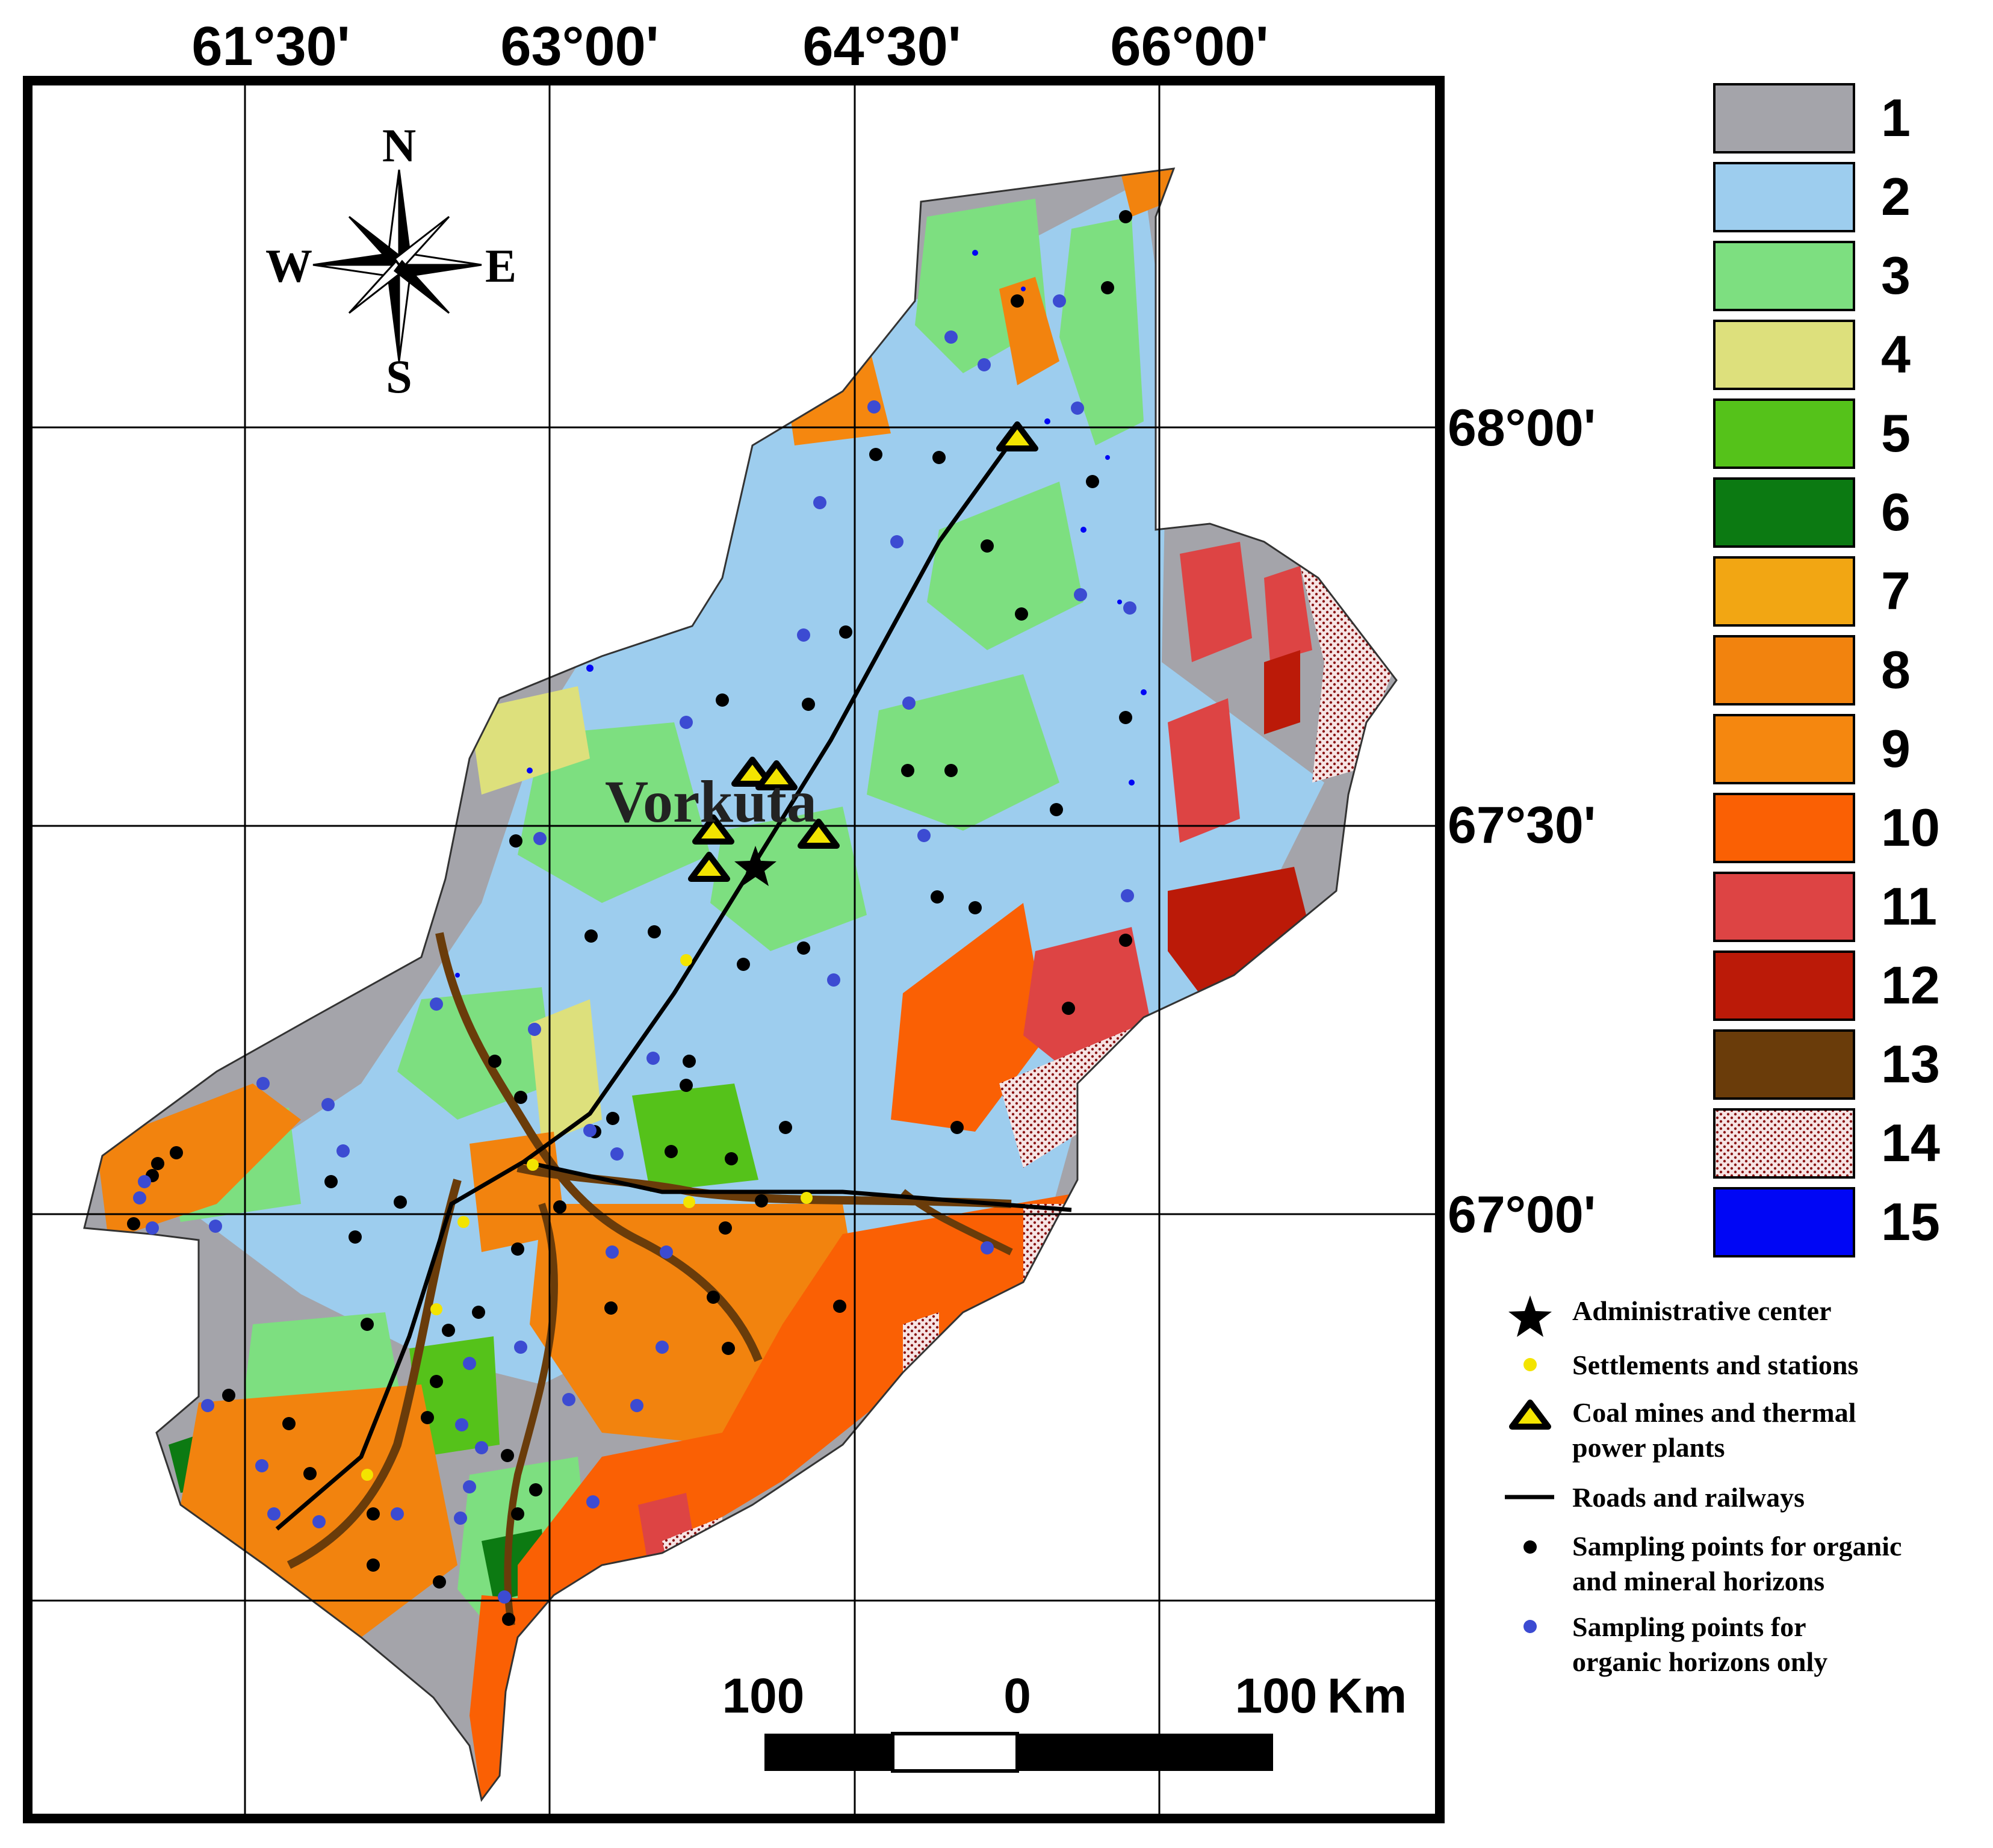  Describe the element at coordinates (1688, 1497) in the screenshot. I see `legend-symbol-label: Roads and railways` at that location.